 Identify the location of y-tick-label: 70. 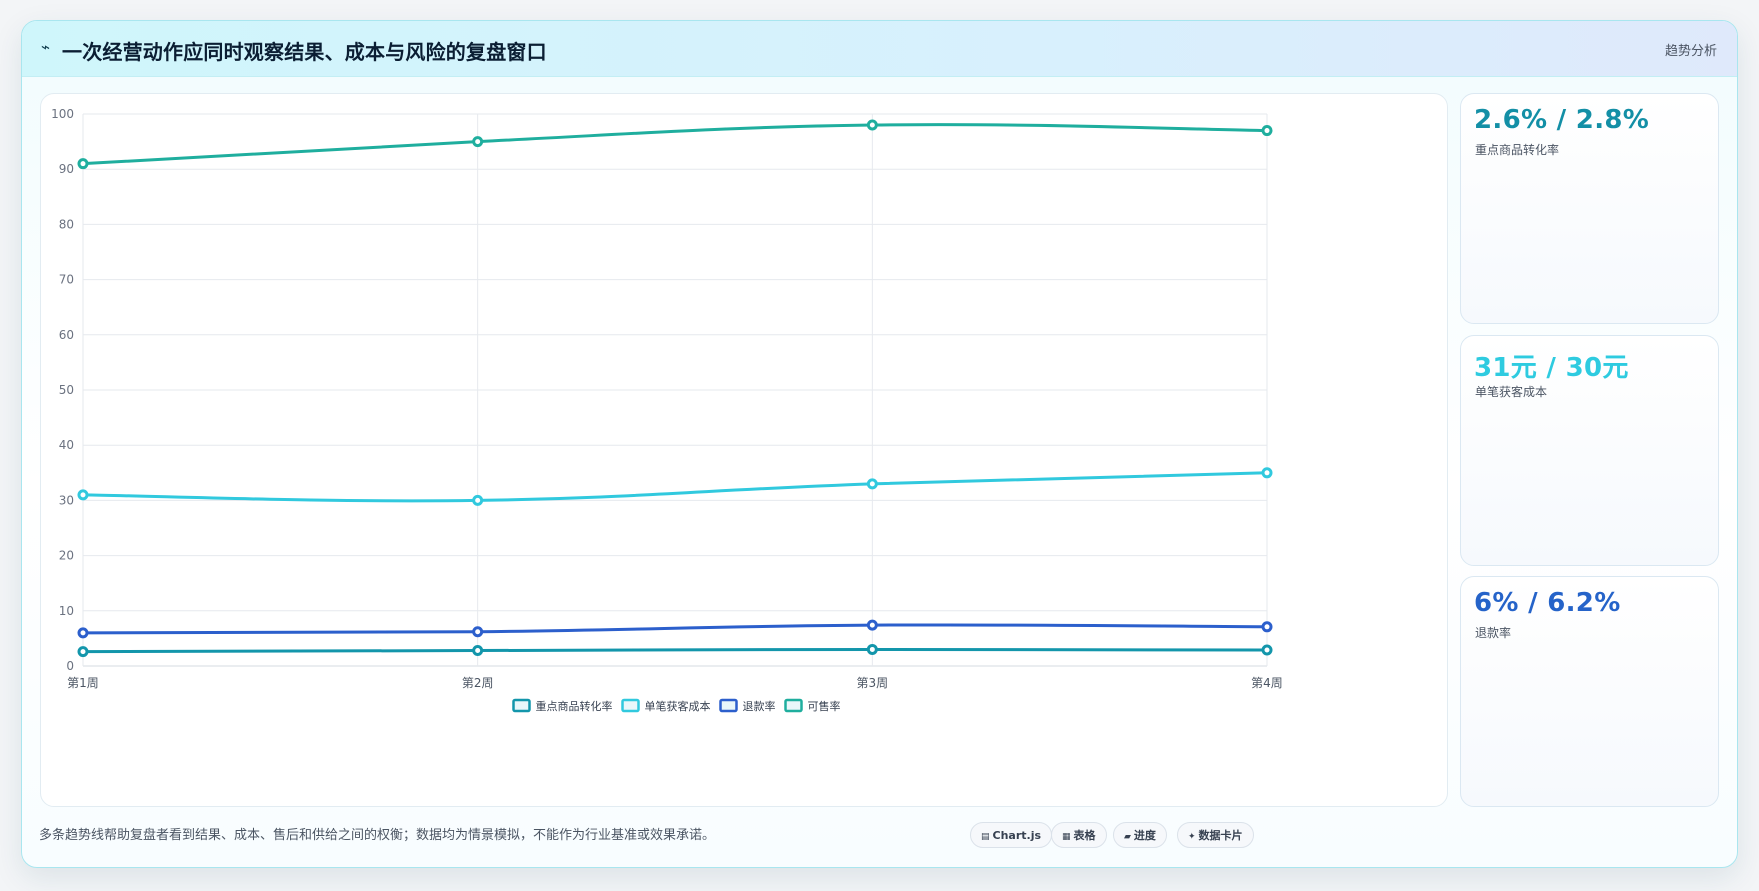
(66, 280).